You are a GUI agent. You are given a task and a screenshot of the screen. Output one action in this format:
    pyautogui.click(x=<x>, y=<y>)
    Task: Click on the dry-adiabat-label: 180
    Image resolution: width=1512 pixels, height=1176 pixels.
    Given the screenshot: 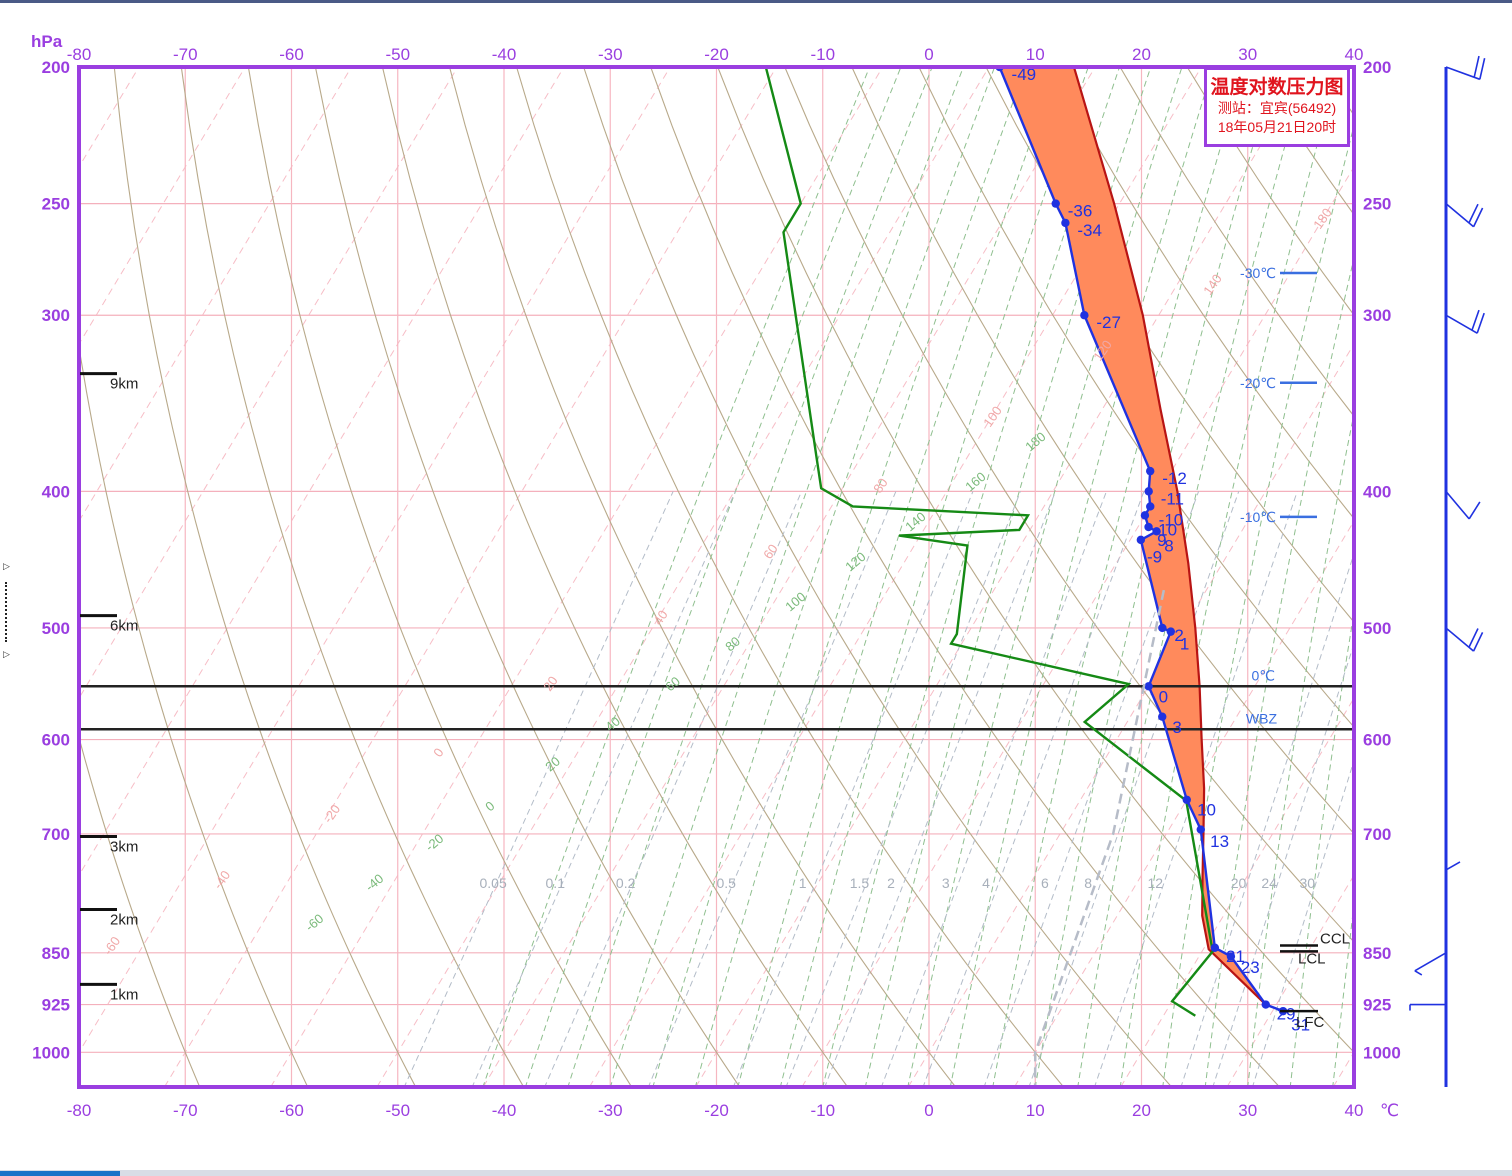 What is the action you would take?
    pyautogui.click(x=1322, y=218)
    